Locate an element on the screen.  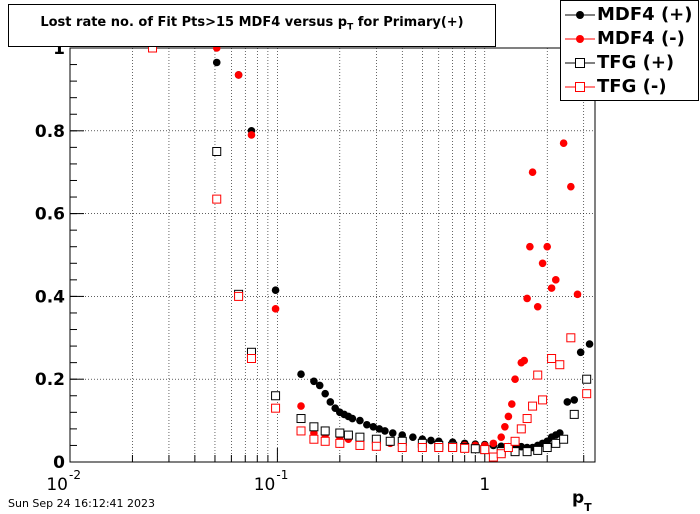
legend-item-mdf4-minus: MDF4 (-) is located at coordinates (630, 39).